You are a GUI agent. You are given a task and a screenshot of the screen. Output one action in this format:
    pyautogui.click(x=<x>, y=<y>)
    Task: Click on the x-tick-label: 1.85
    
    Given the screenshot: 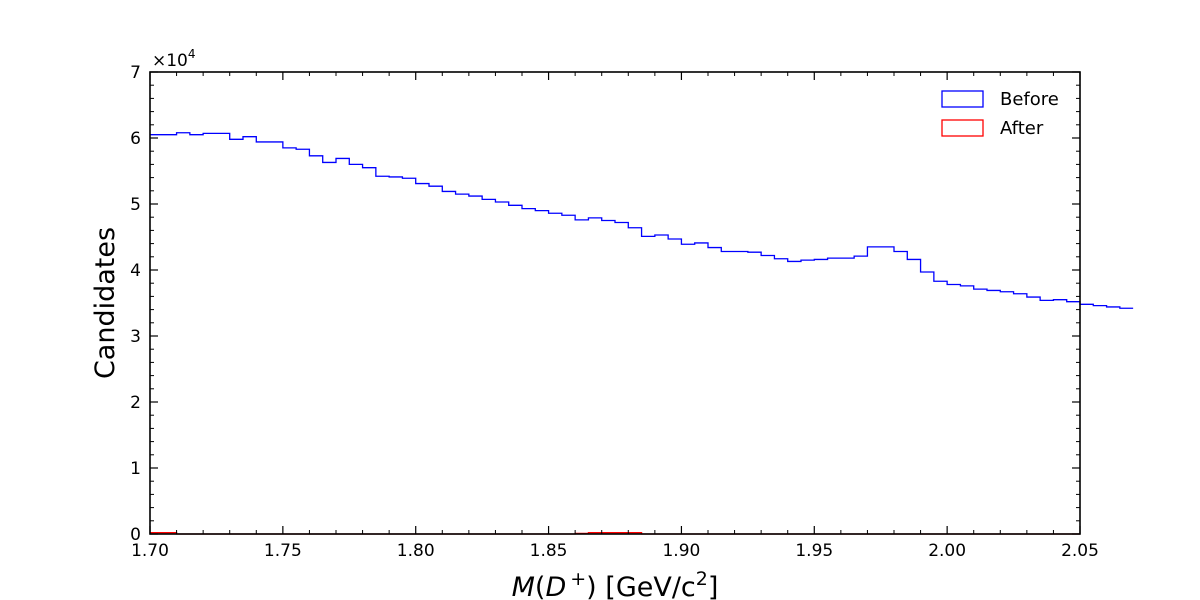 What is the action you would take?
    pyautogui.click(x=549, y=551)
    